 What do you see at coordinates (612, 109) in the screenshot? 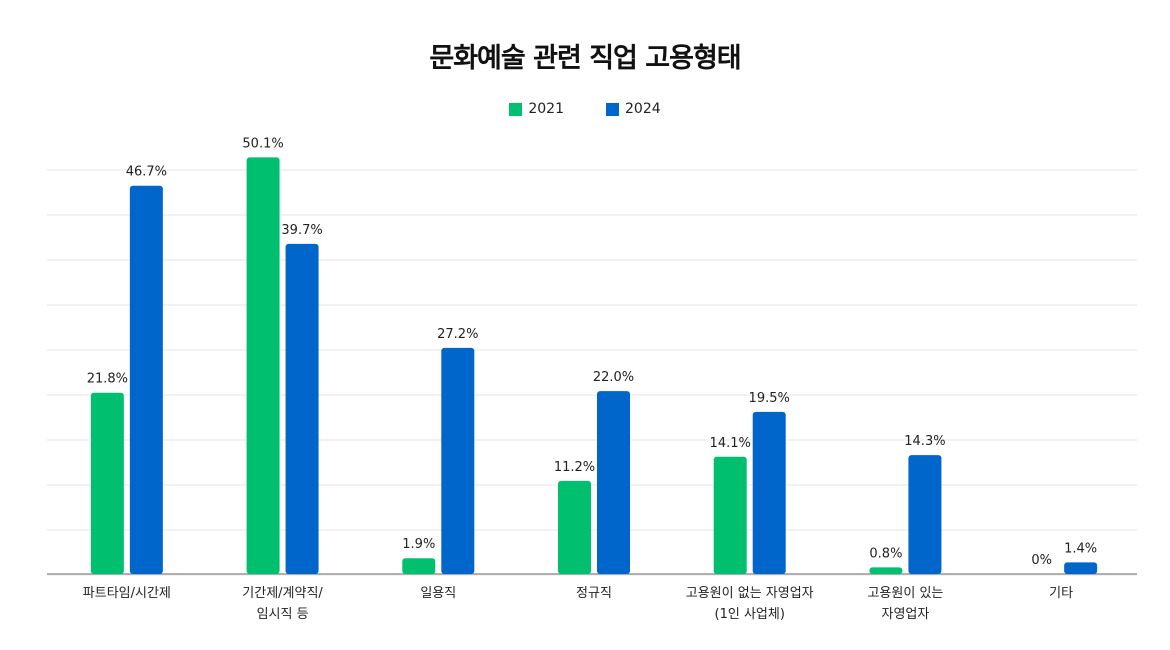
I see `legend-swatch-2024` at bounding box center [612, 109].